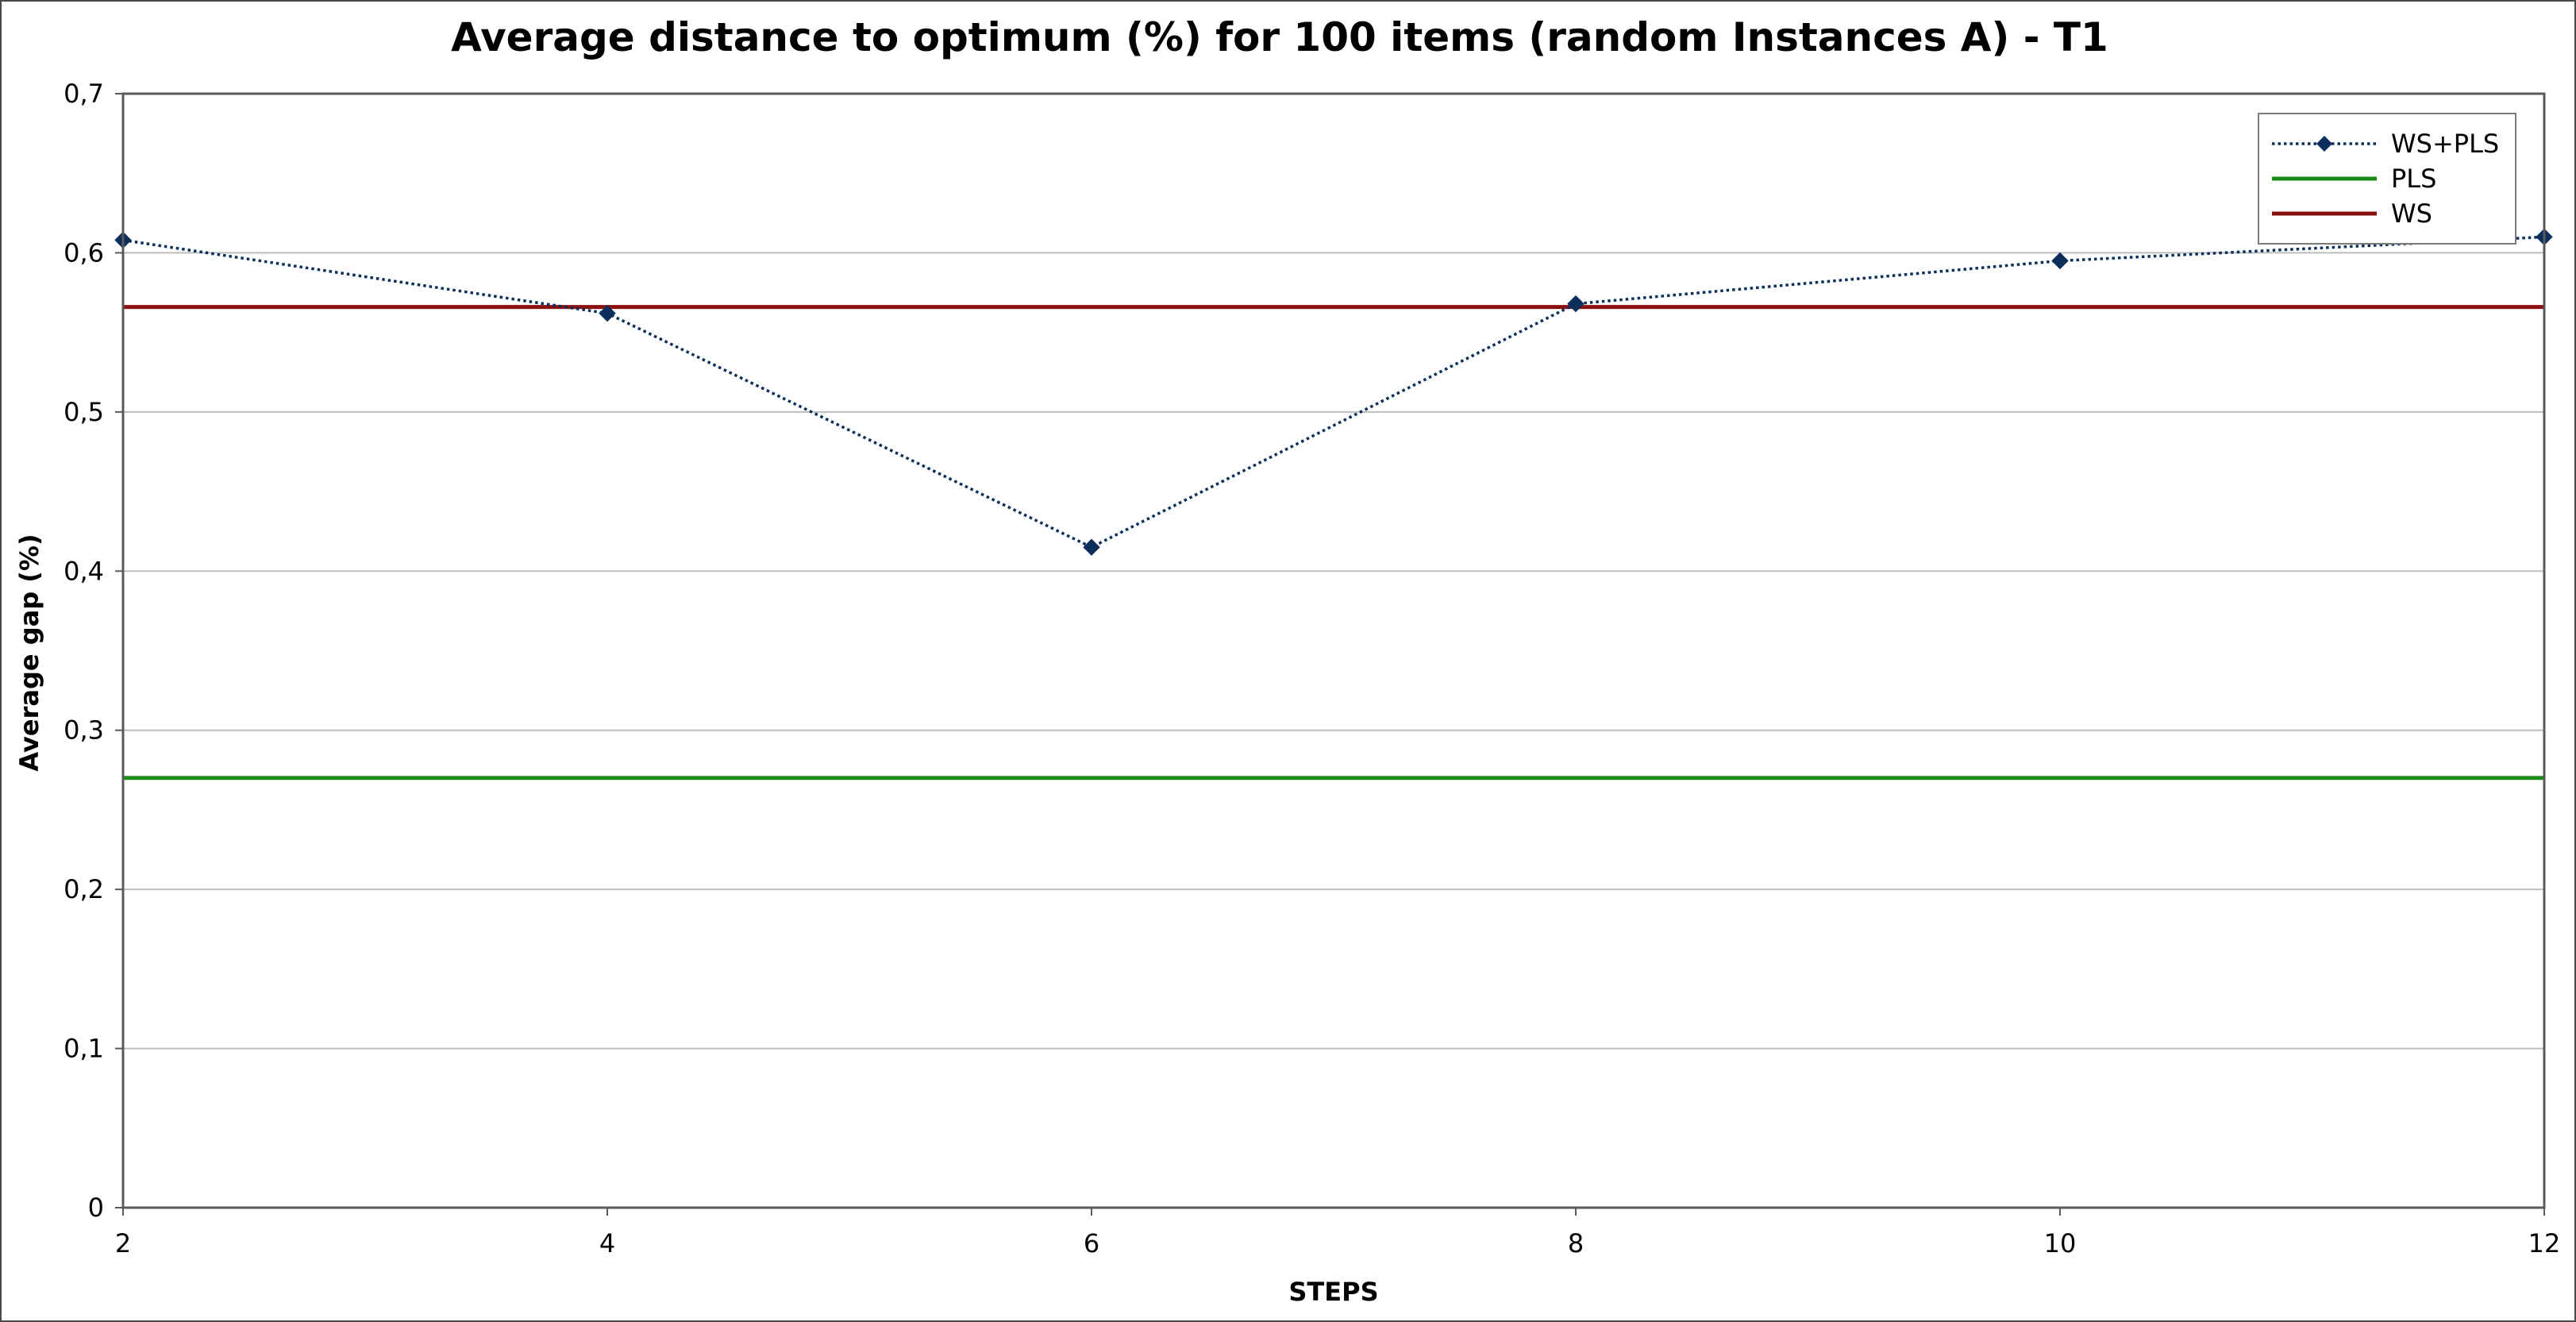 The image size is (2576, 1322). I want to click on y-tick-label: 0,5, so click(84, 412).